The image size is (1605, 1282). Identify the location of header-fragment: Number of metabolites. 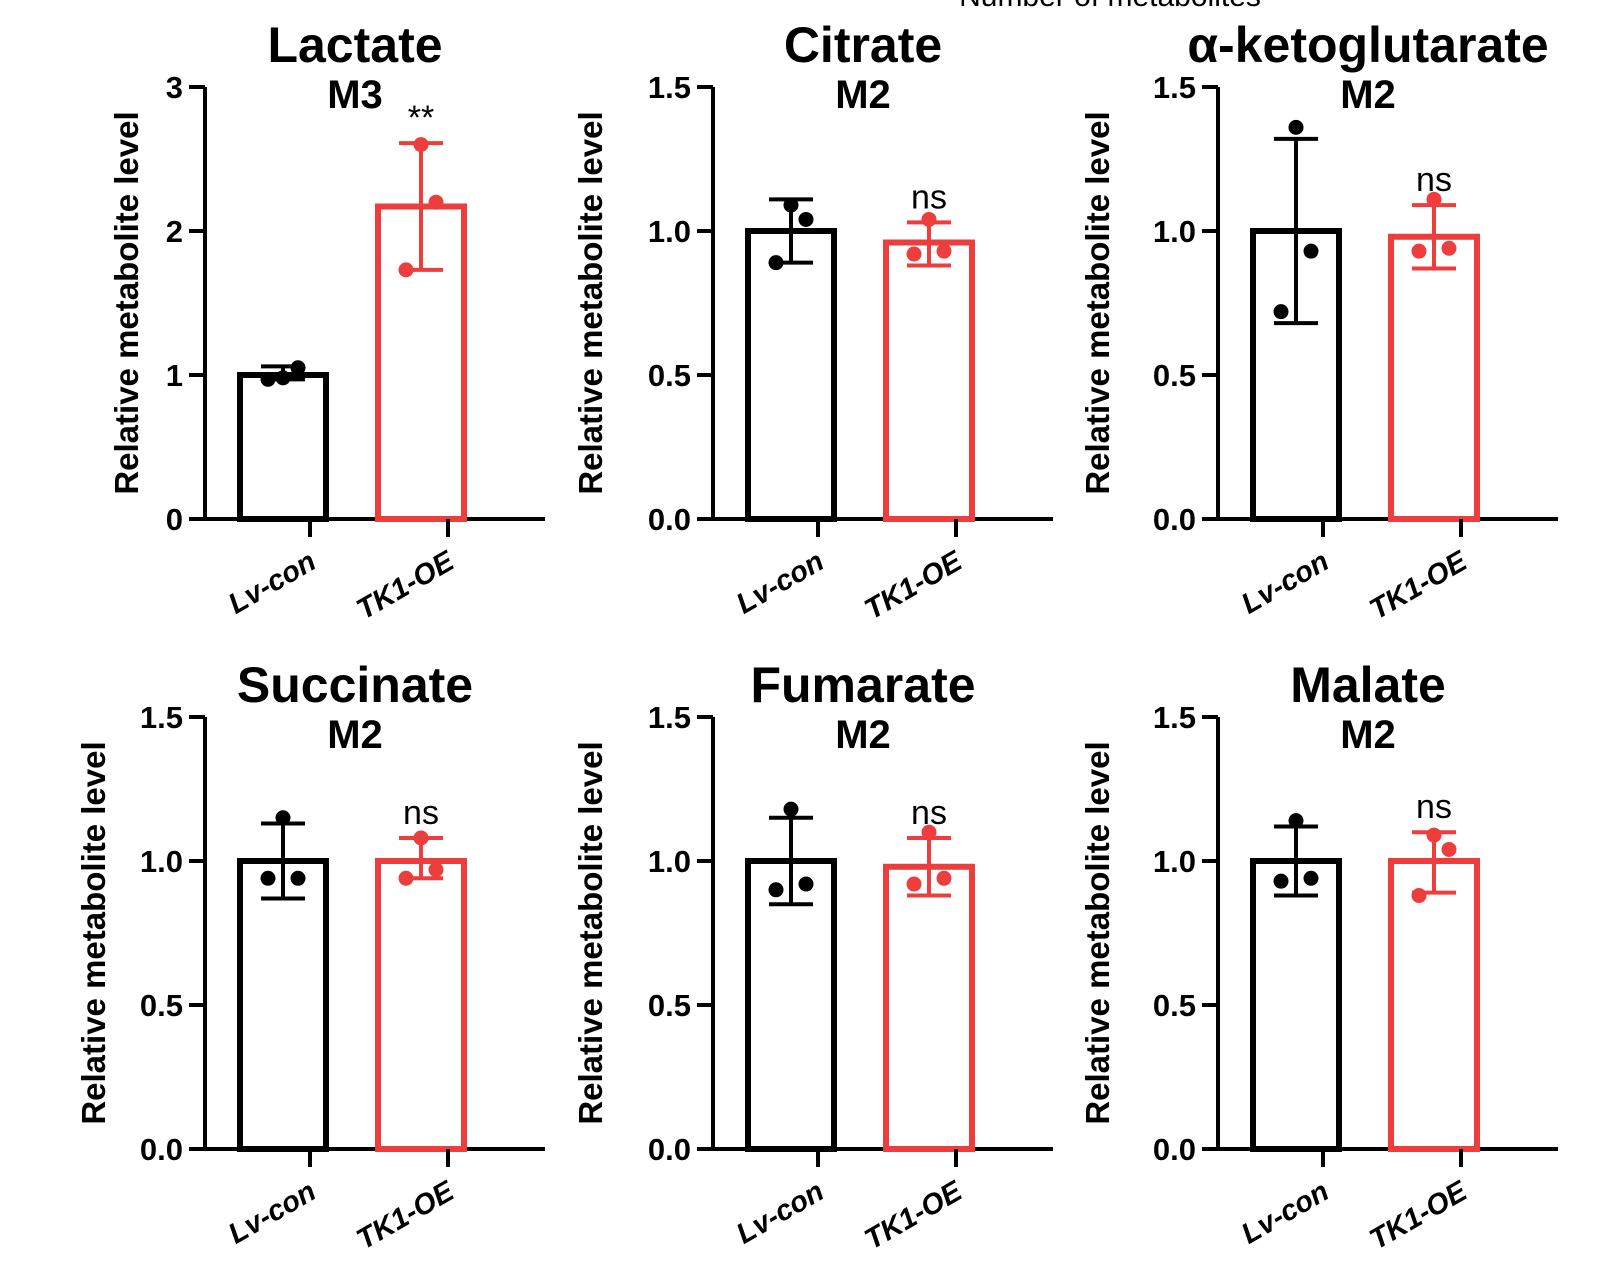
(1110, 6).